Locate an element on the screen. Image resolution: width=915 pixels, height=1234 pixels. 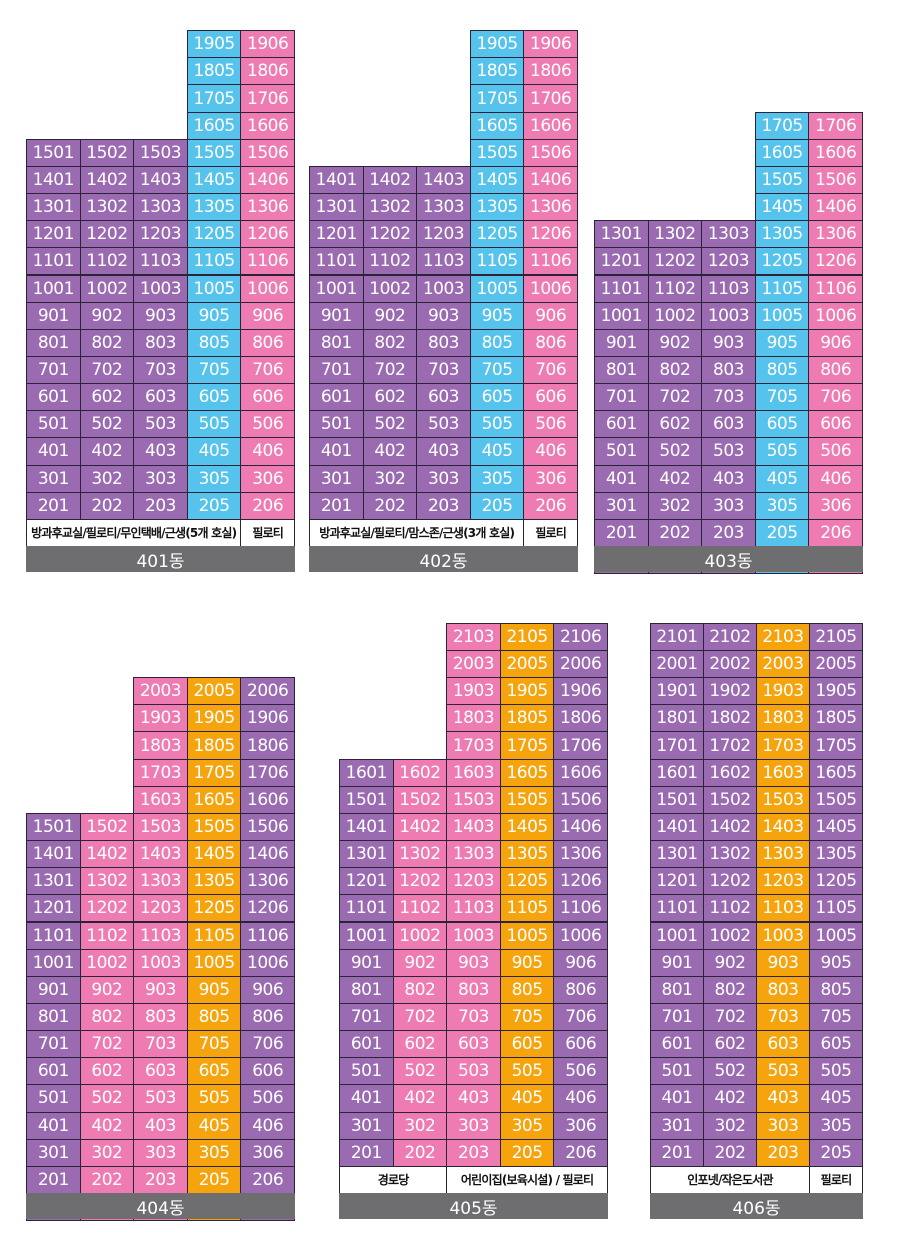
unit-cell: 606 is located at coordinates (580, 1044).